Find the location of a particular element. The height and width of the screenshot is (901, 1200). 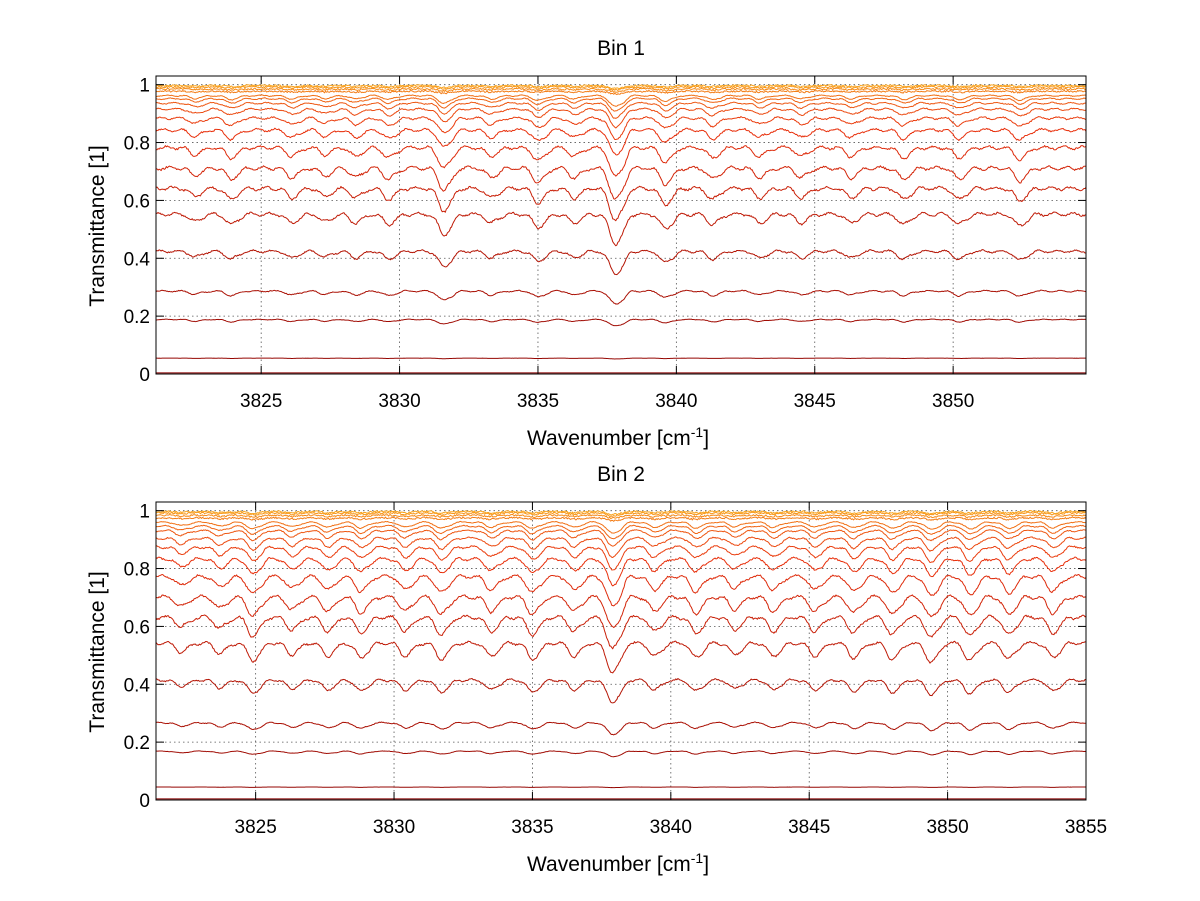

x-tick-label: 3855 is located at coordinates (1086, 827).